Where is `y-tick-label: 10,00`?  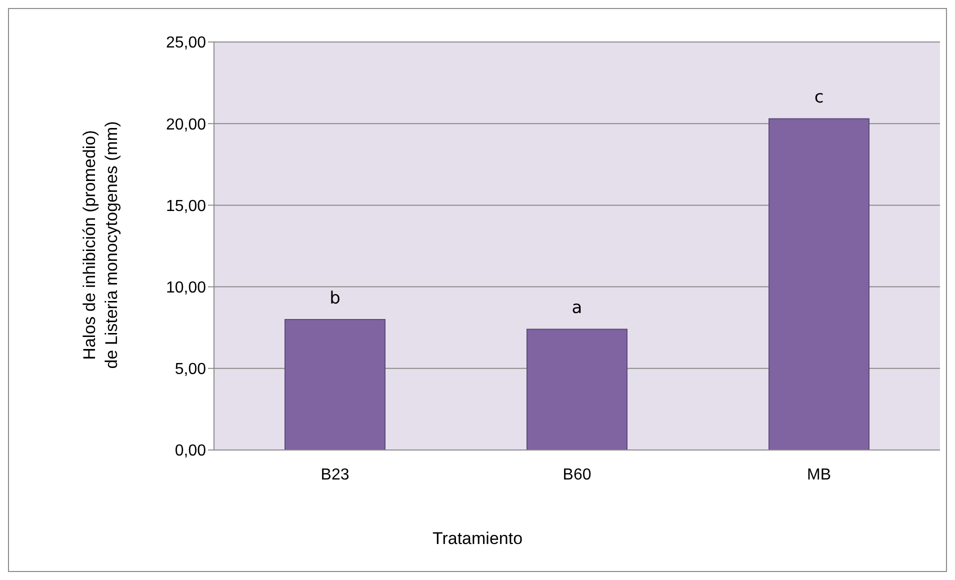
y-tick-label: 10,00 is located at coordinates (186, 287).